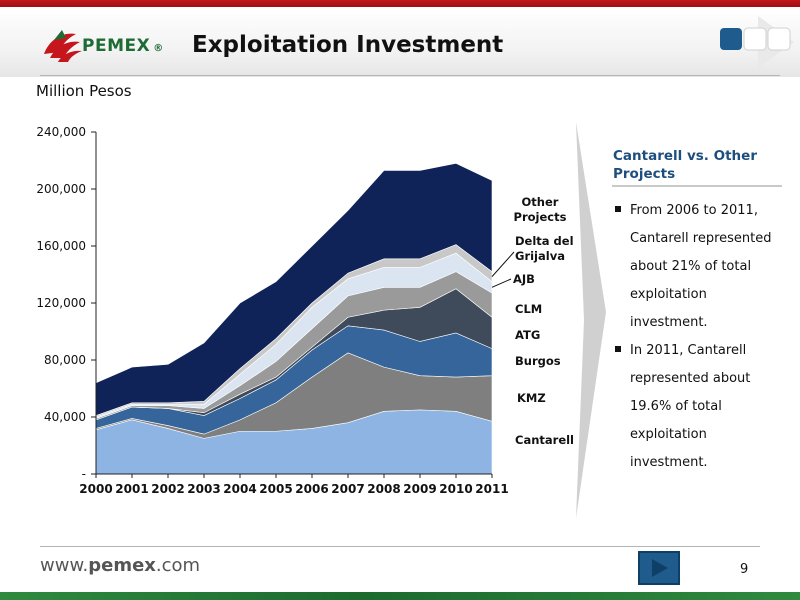 The height and width of the screenshot is (600, 800). Describe the element at coordinates (158, 48) in the screenshot. I see `registered-mark: ®` at that location.